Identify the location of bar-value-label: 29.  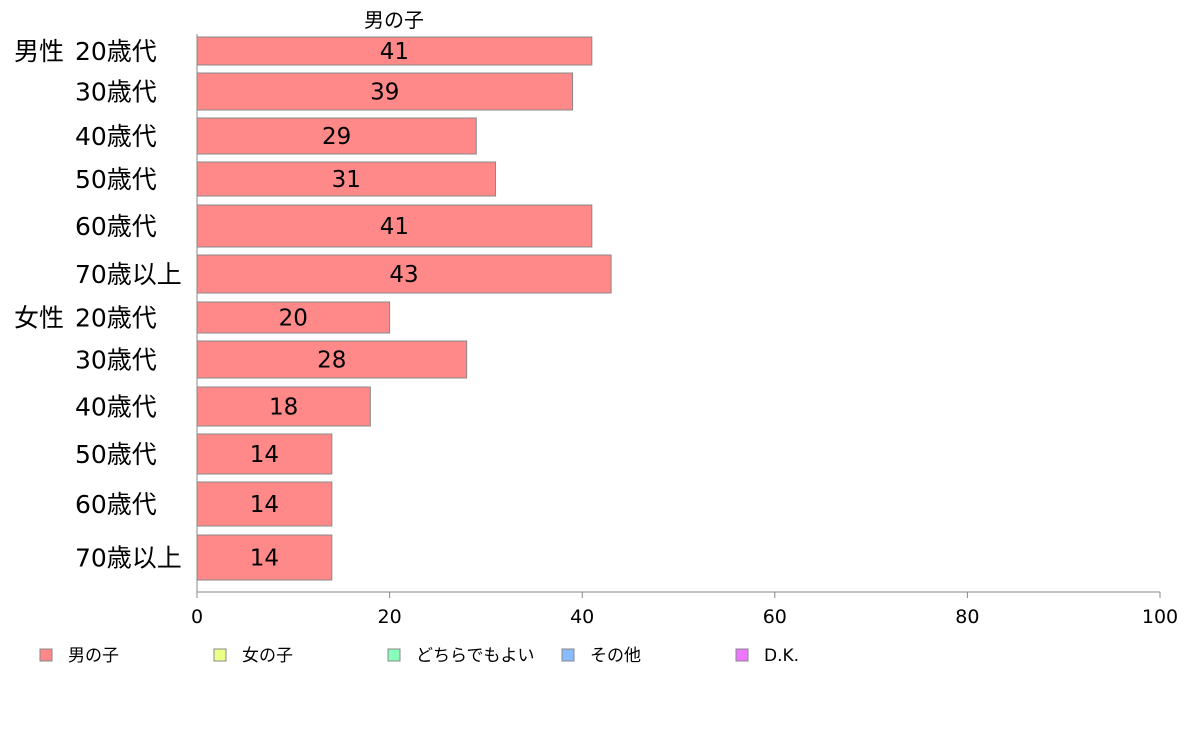
(336, 137).